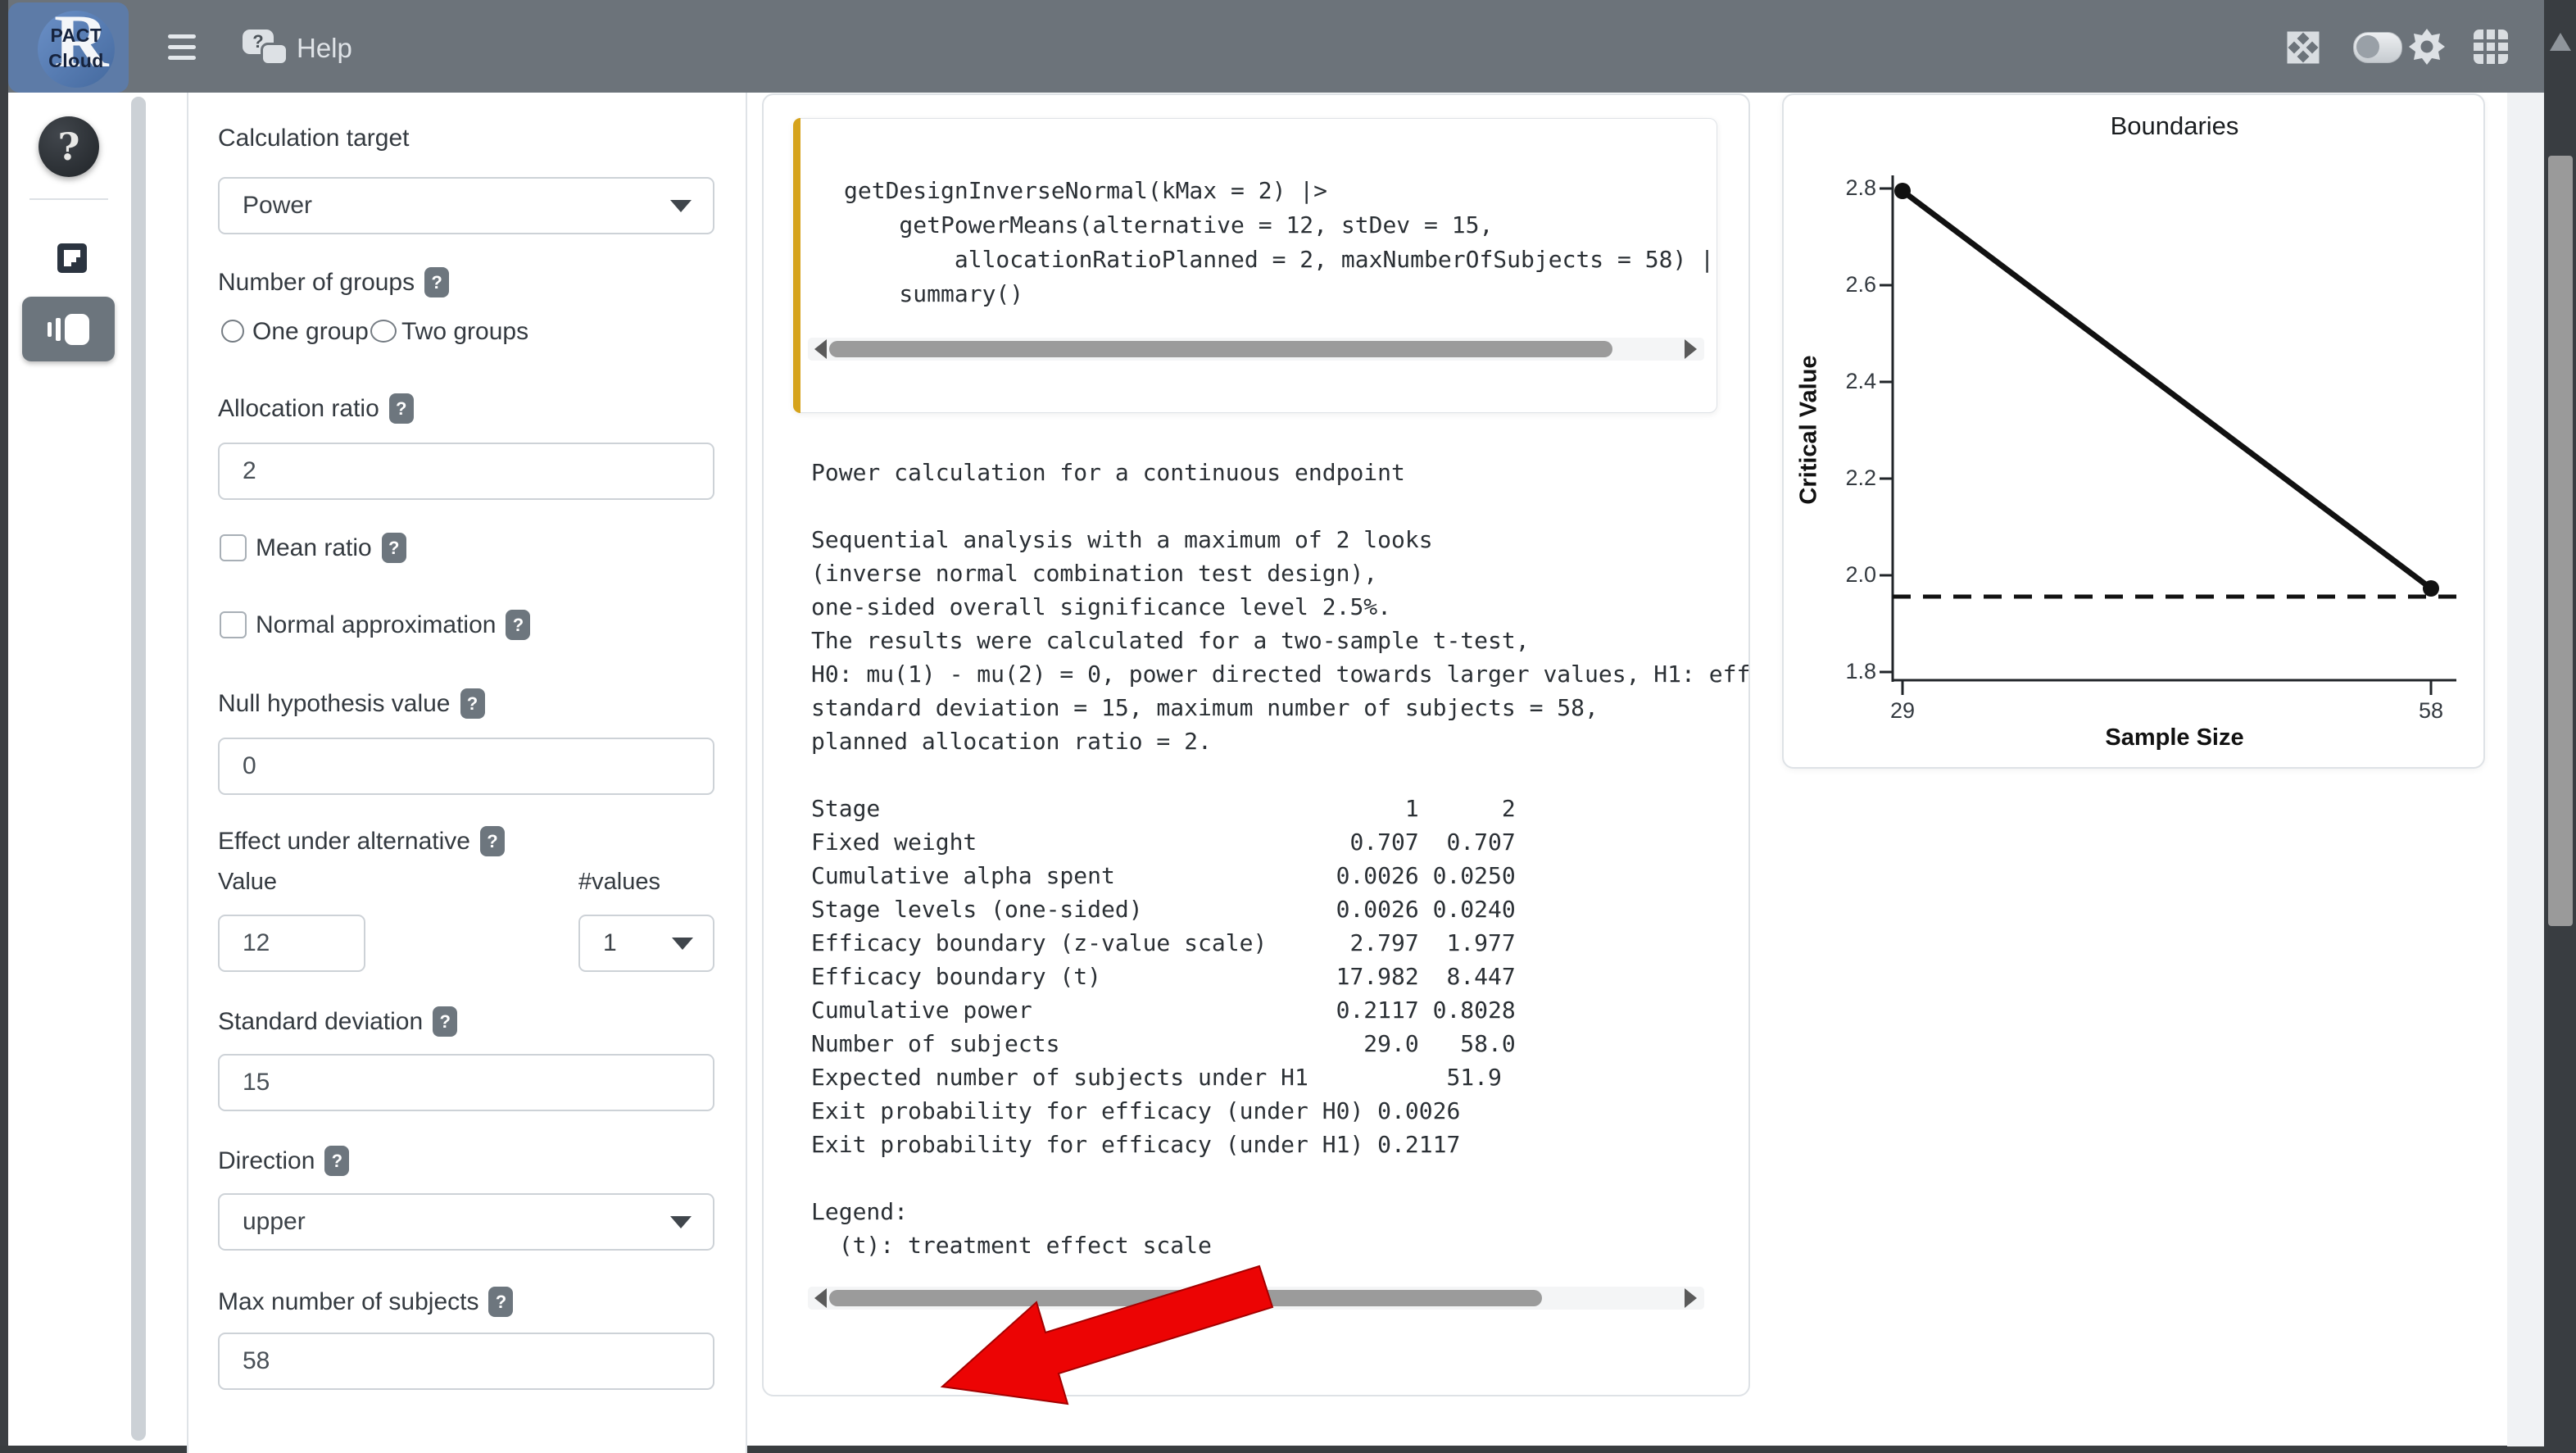 The height and width of the screenshot is (1453, 2576). What do you see at coordinates (465, 331) in the screenshot?
I see `radio-two-groups-label: Two groups` at bounding box center [465, 331].